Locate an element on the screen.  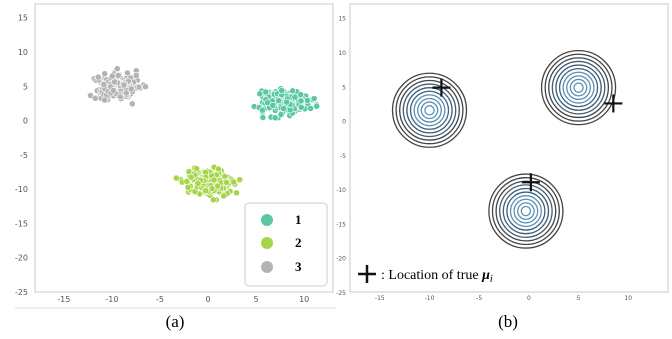
y-tick-label: -10 is located at coordinates (21, 189).